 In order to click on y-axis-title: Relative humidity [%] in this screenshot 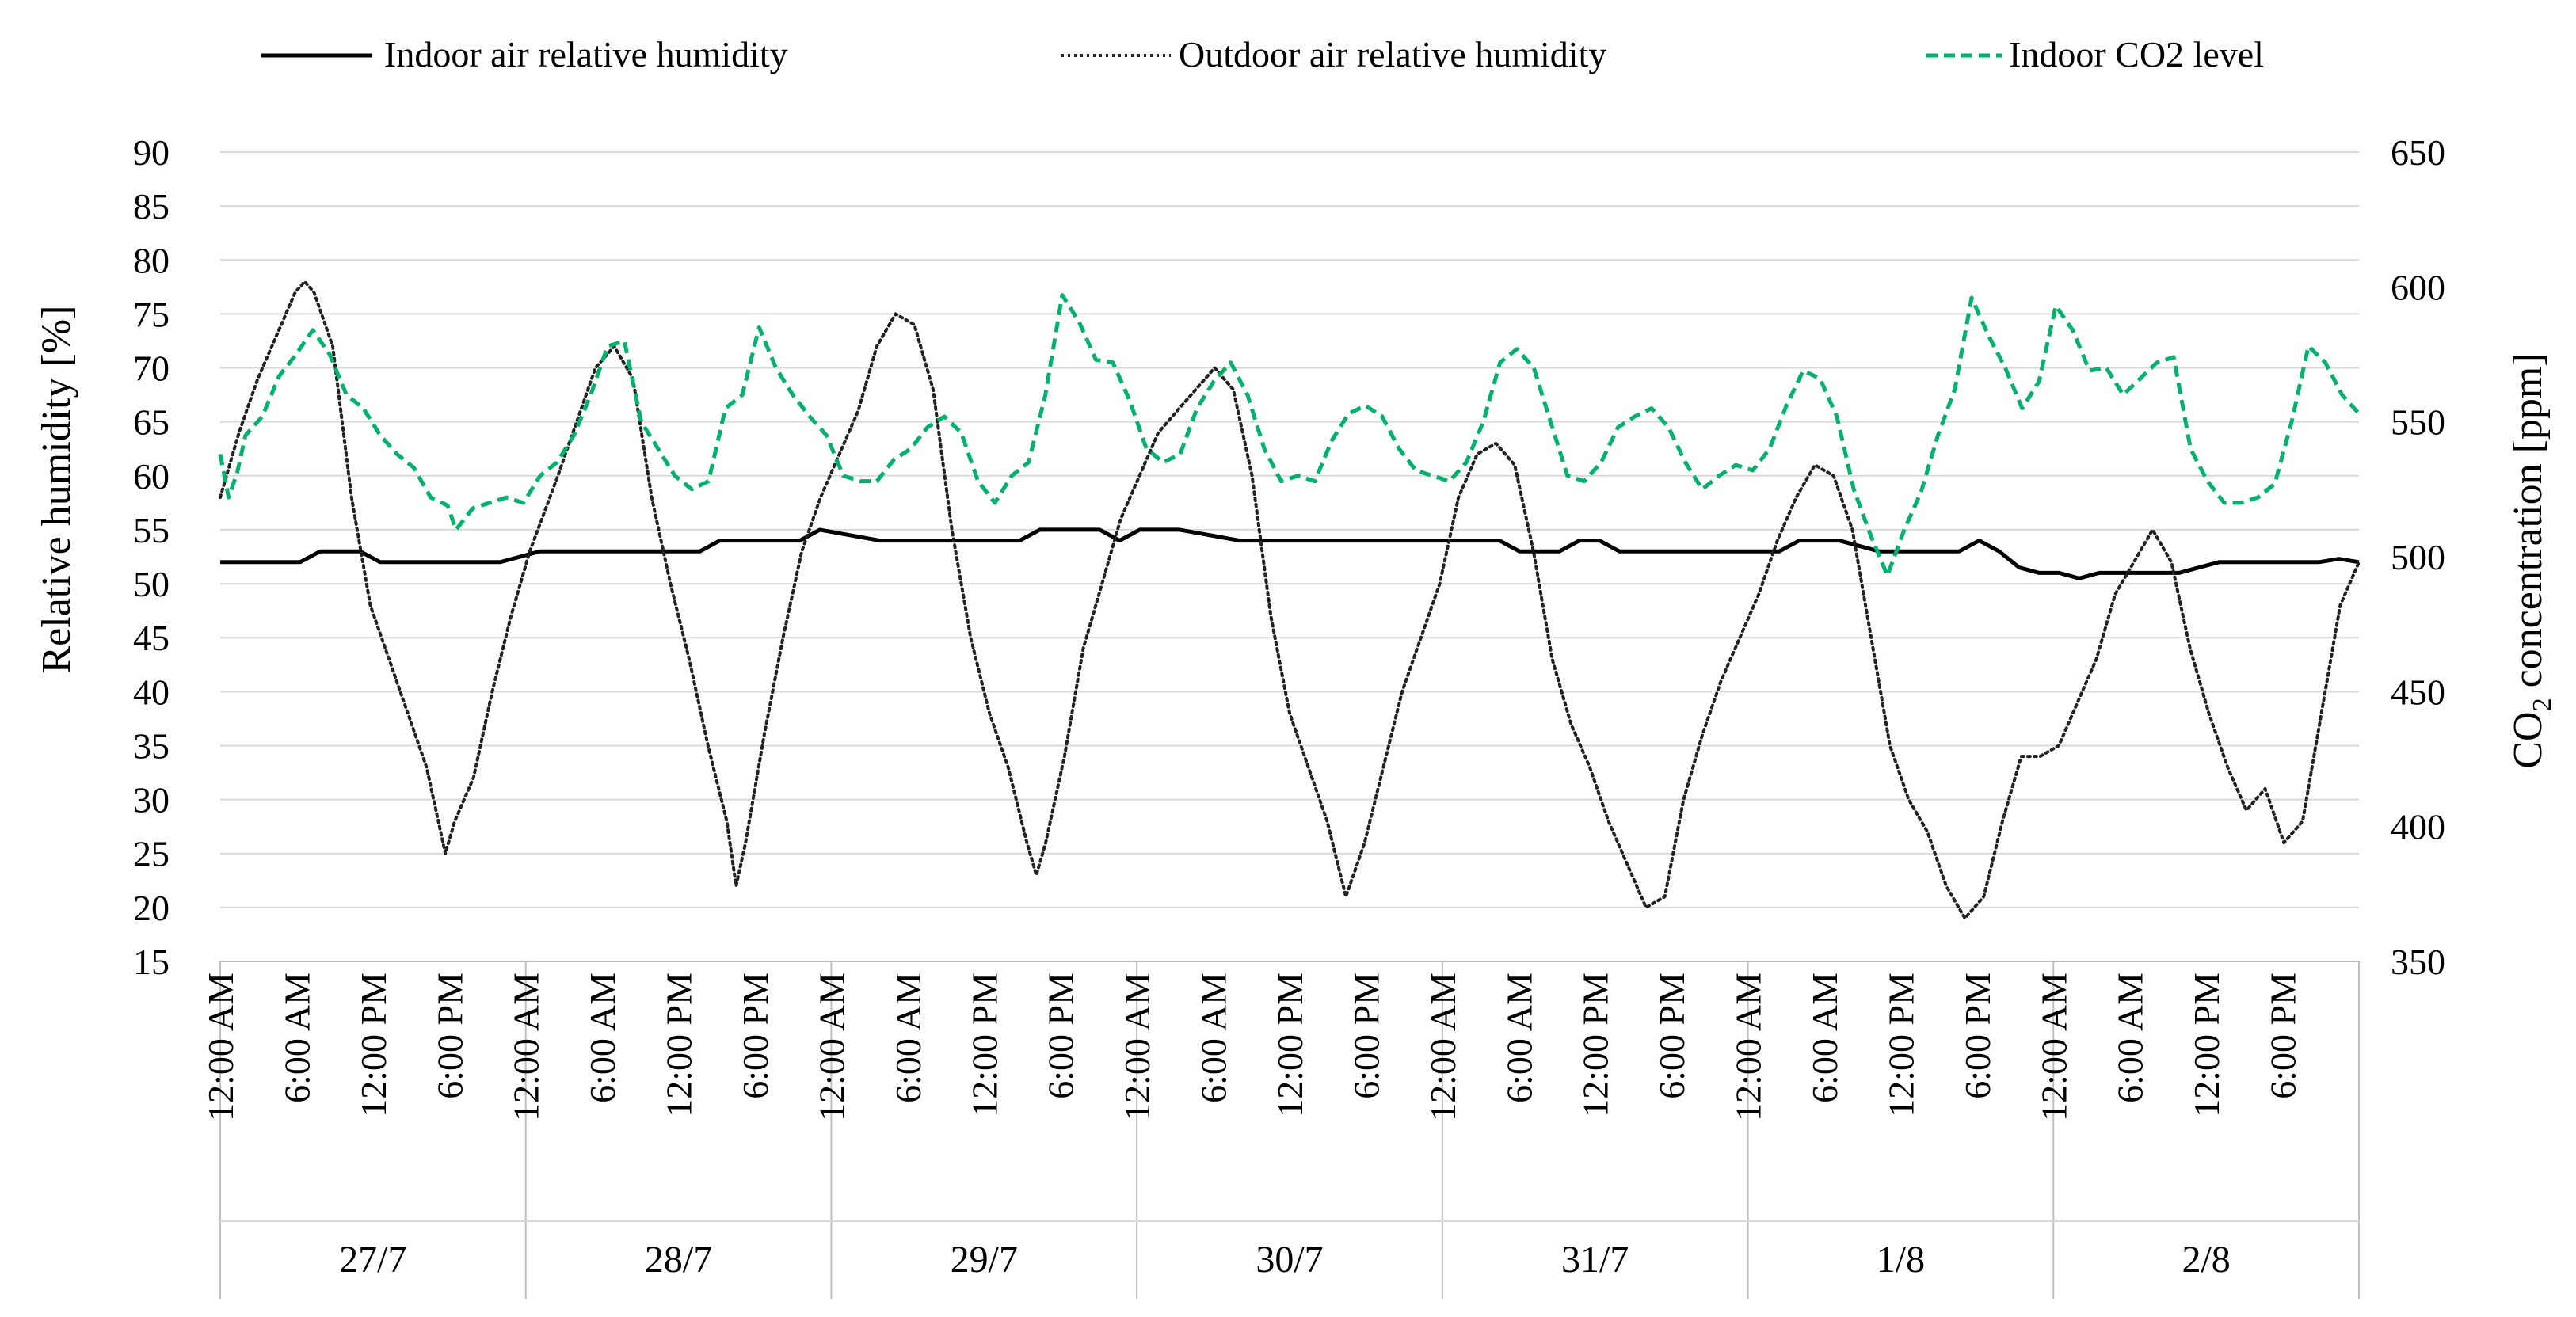, I will do `click(57, 489)`.